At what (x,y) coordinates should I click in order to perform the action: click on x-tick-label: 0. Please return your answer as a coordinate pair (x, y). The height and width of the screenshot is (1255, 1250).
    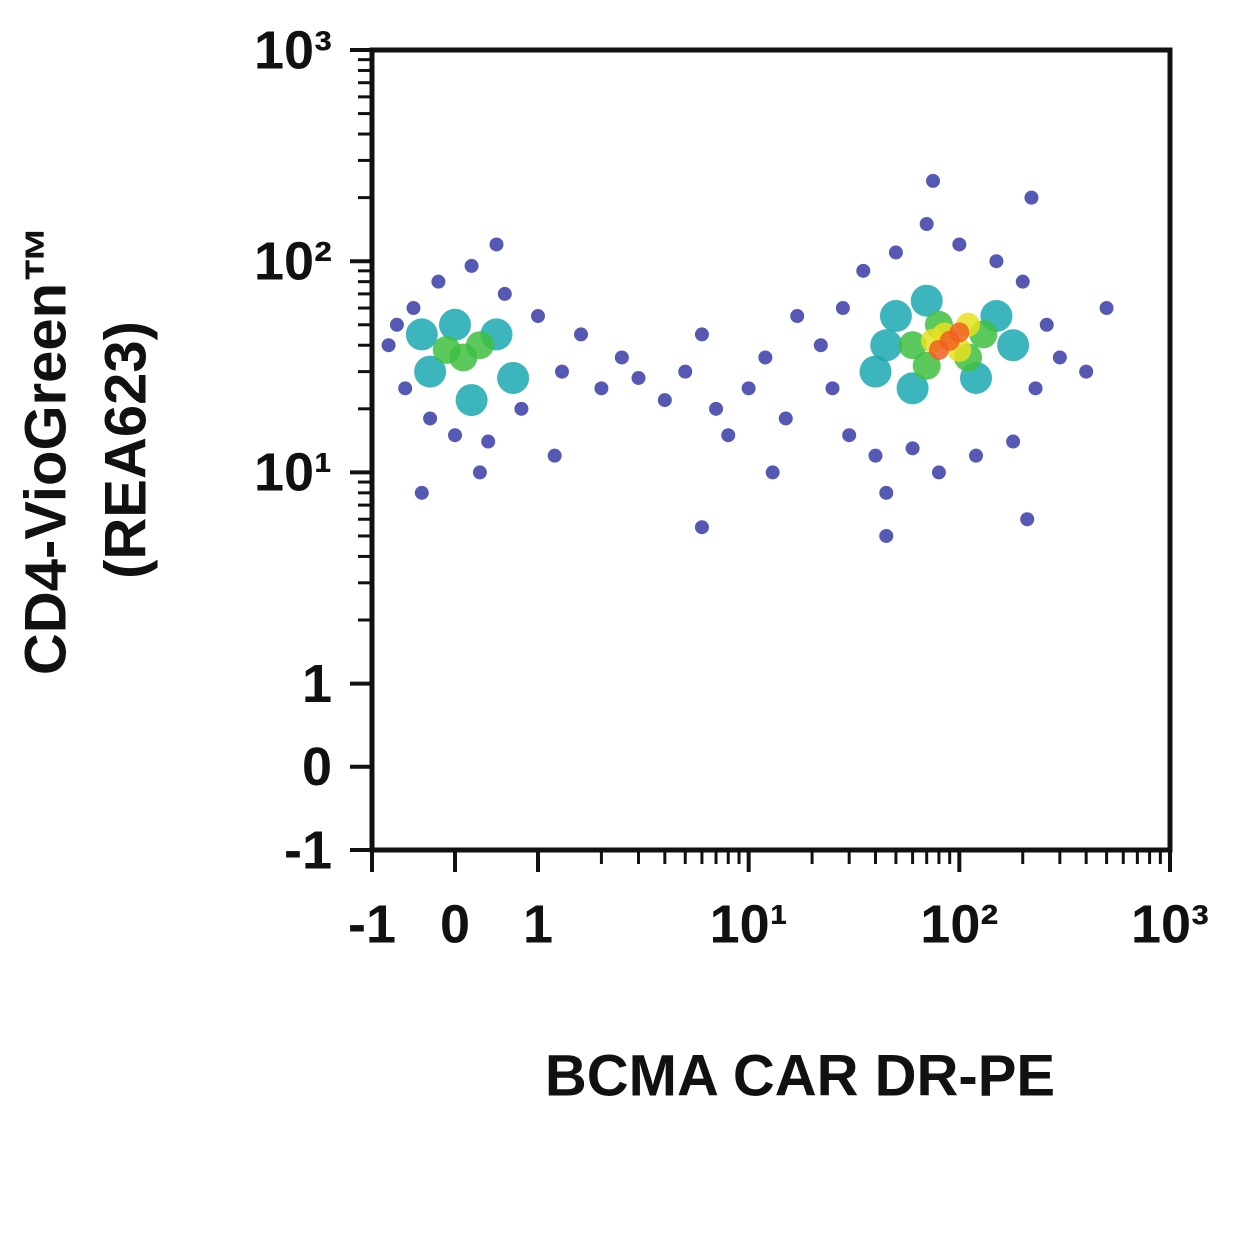
    Looking at the image, I should click on (455, 924).